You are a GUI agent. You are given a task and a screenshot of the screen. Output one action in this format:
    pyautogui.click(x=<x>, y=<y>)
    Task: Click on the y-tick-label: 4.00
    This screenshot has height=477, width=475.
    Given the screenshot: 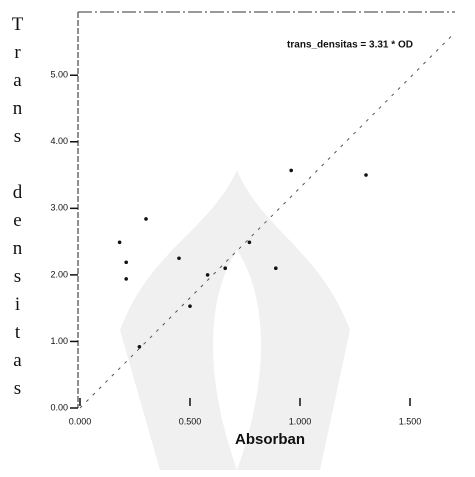 What is the action you would take?
    pyautogui.click(x=59, y=141)
    